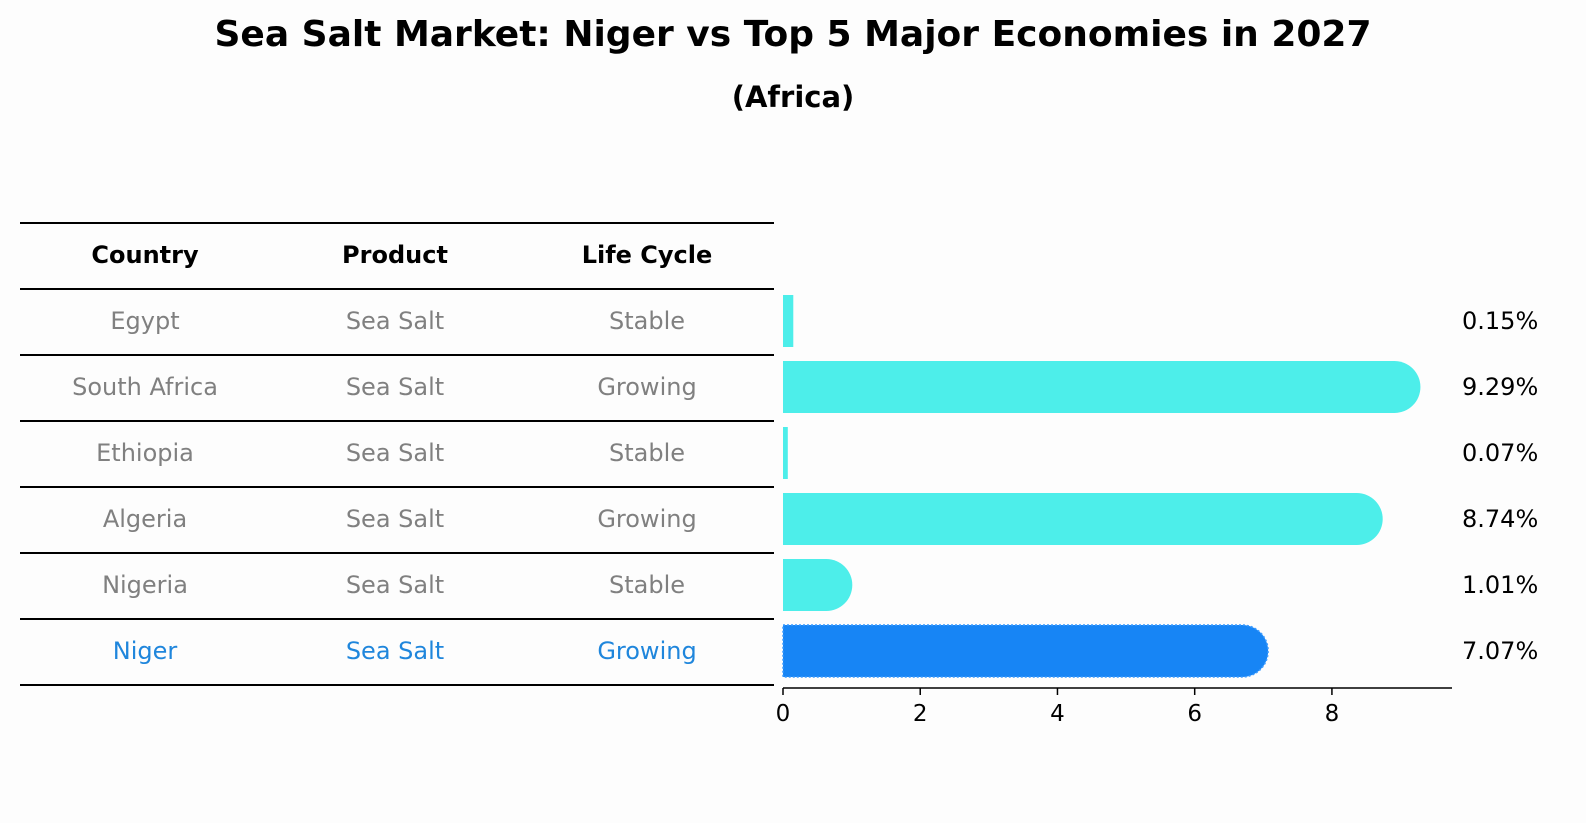 Image resolution: width=1586 pixels, height=823 pixels. Describe the element at coordinates (783, 714) in the screenshot. I see `x-tick-label: 0` at that location.